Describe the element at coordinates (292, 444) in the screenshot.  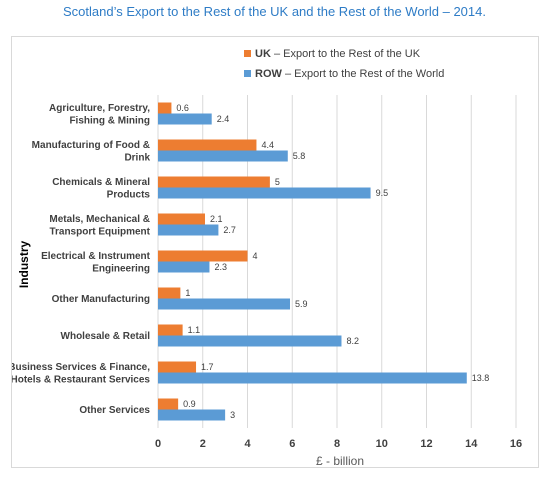
I see `x-tick-label: 6` at that location.